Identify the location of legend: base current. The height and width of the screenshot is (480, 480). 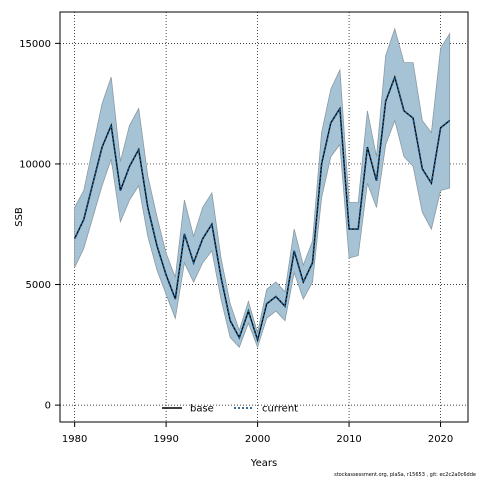
(230, 409).